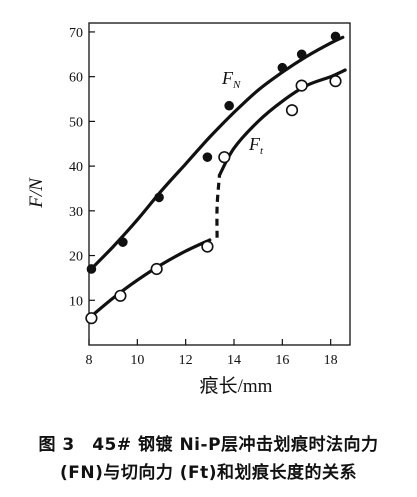 The image size is (417, 497). What do you see at coordinates (231, 79) in the screenshot?
I see `series-label-fn: FN` at bounding box center [231, 79].